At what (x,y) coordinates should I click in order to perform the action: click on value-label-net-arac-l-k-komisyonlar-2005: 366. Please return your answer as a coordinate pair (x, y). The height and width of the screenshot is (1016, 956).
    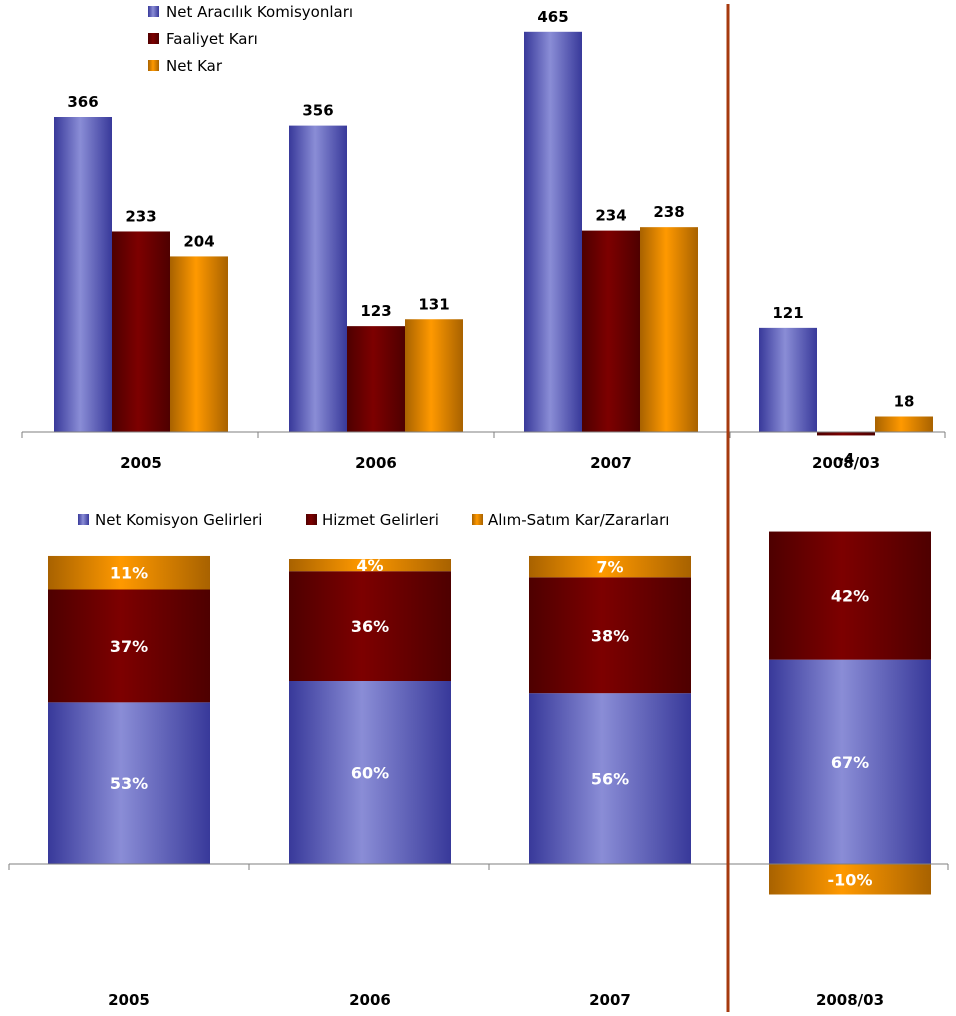
    Looking at the image, I should click on (82, 102).